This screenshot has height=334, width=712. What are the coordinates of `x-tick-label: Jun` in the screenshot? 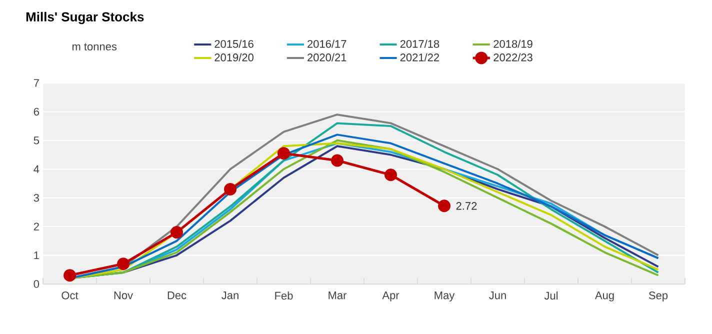 It's located at (497, 296).